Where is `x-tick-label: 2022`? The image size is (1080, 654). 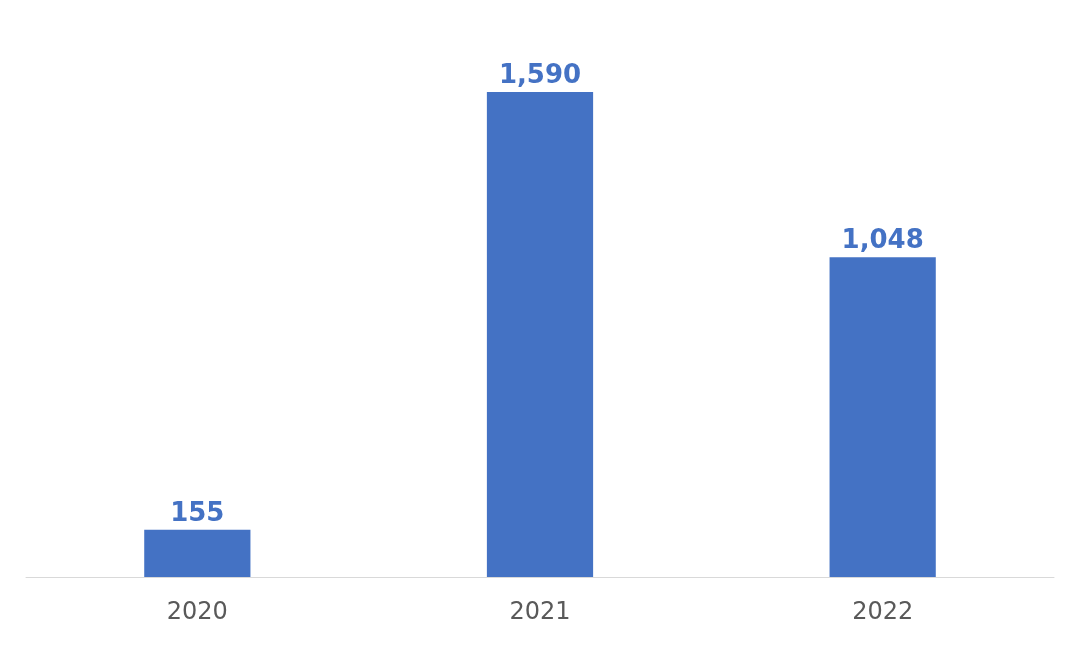 x-tick-label: 2022 is located at coordinates (883, 611).